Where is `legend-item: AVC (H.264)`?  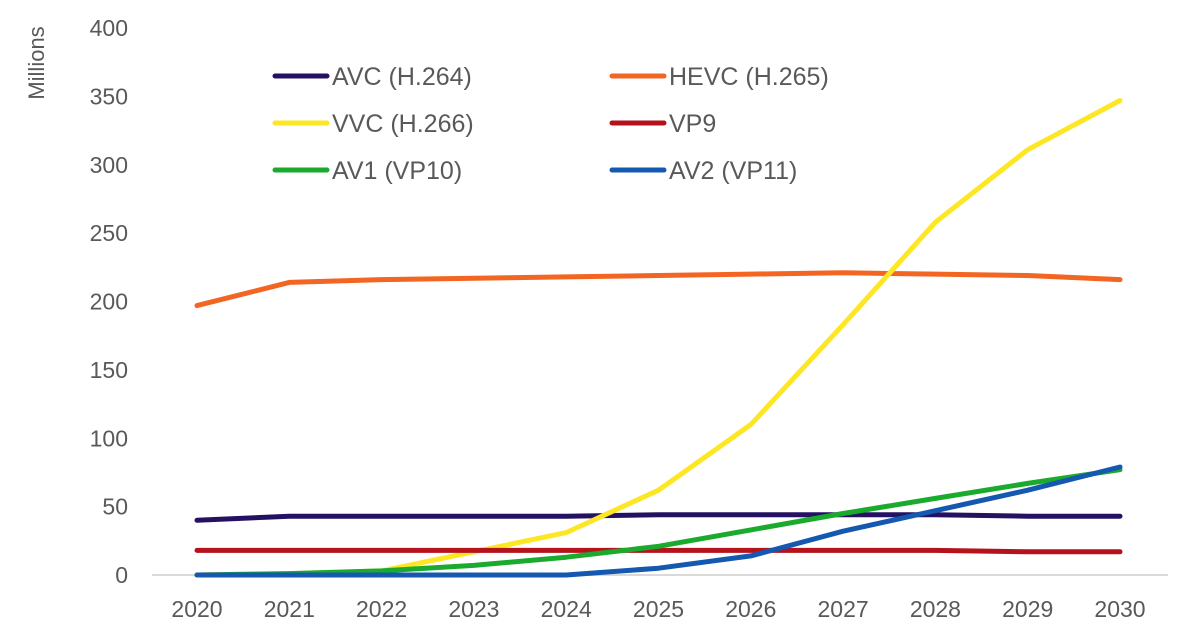 legend-item: AVC (H.264) is located at coordinates (372, 77).